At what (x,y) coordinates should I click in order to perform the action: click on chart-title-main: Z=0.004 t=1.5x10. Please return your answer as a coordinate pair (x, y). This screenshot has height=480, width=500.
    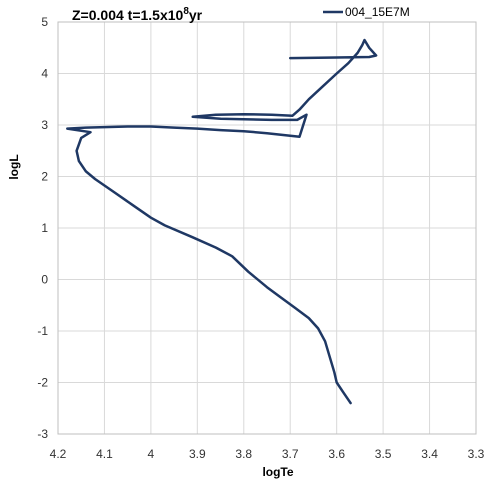
    Looking at the image, I should click on (128, 15).